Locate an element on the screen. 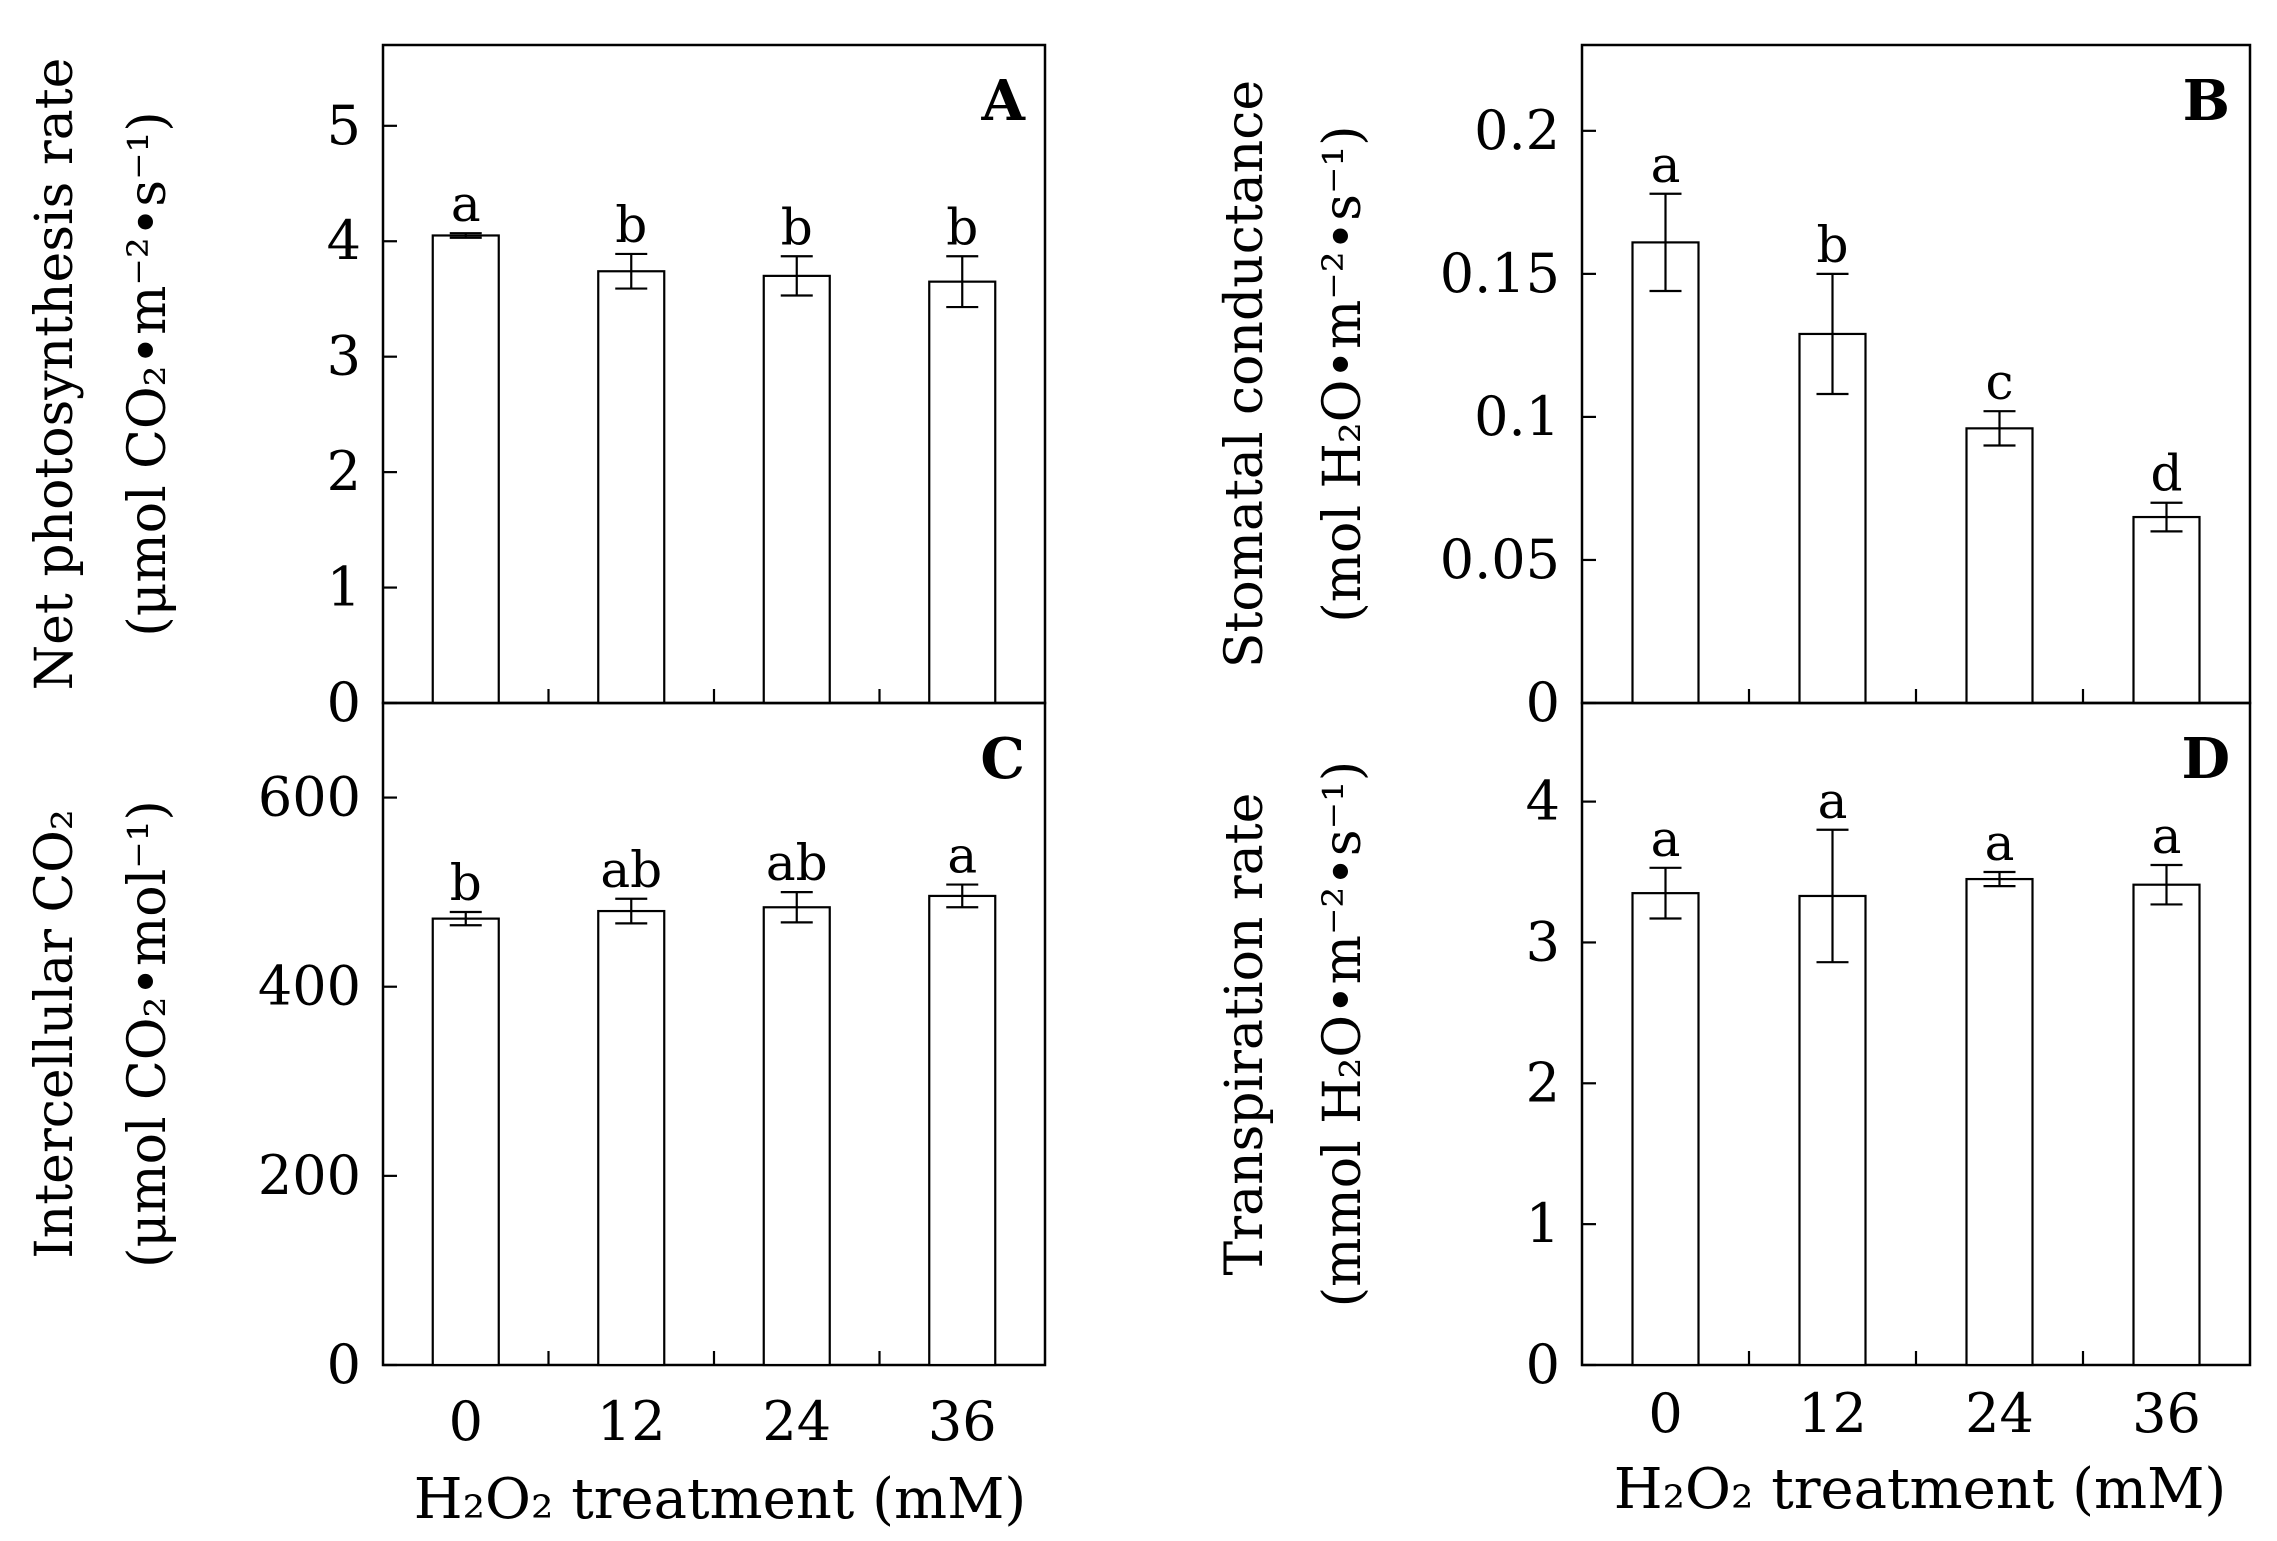 The width and height of the screenshot is (2277, 1541). significance-letter-b-2: c is located at coordinates (1999, 382).